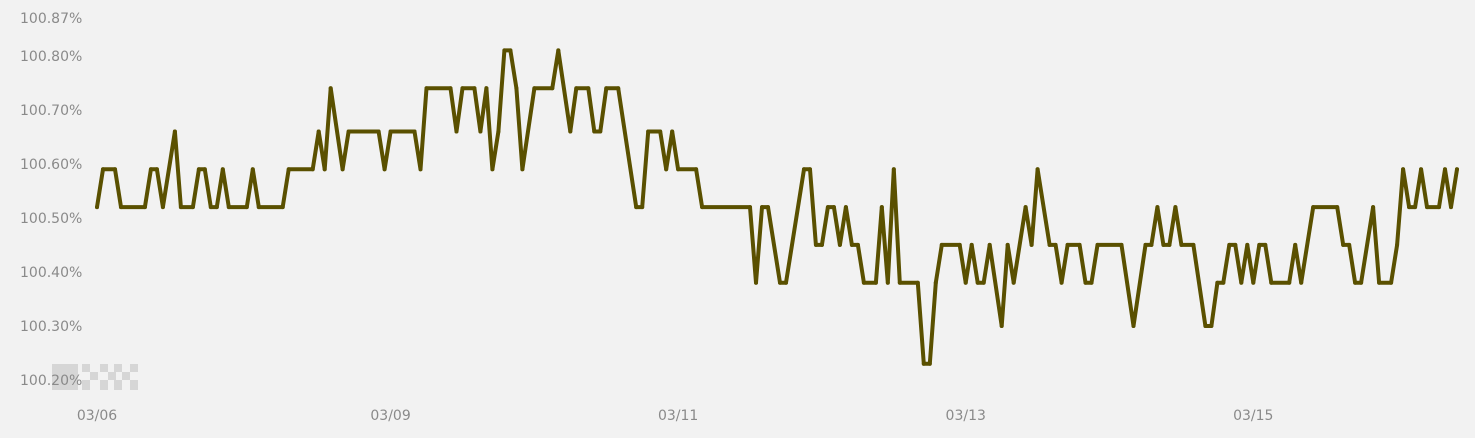 Image resolution: width=1475 pixels, height=438 pixels. I want to click on y-tick-label: 100.80%, so click(51, 57).